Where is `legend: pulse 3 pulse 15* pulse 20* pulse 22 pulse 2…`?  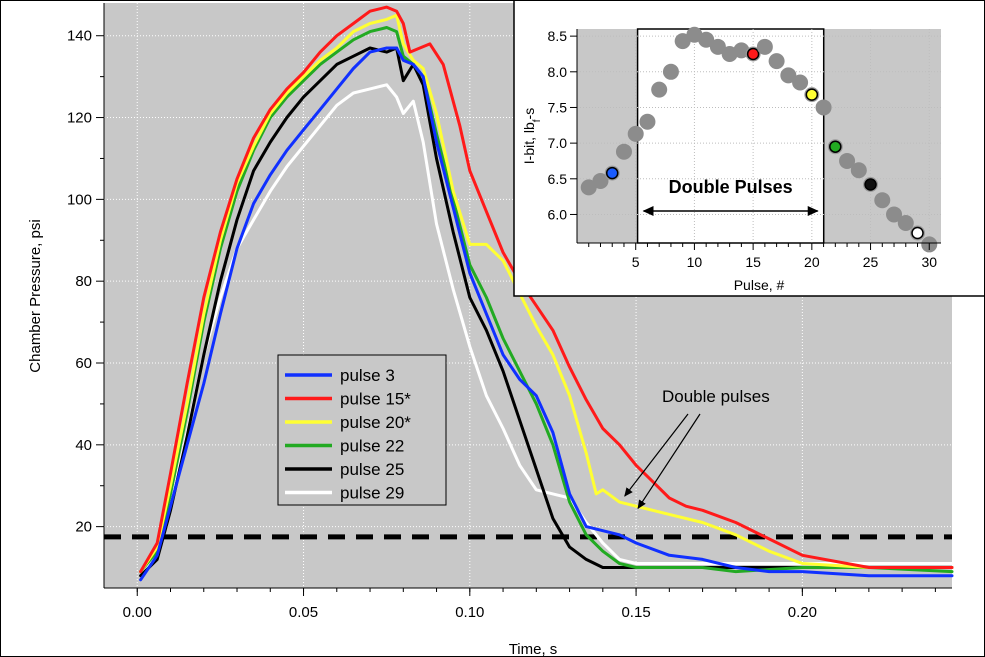 legend: pulse 3 pulse 15* pulse 20* pulse 22 pulse 2… is located at coordinates (362, 430).